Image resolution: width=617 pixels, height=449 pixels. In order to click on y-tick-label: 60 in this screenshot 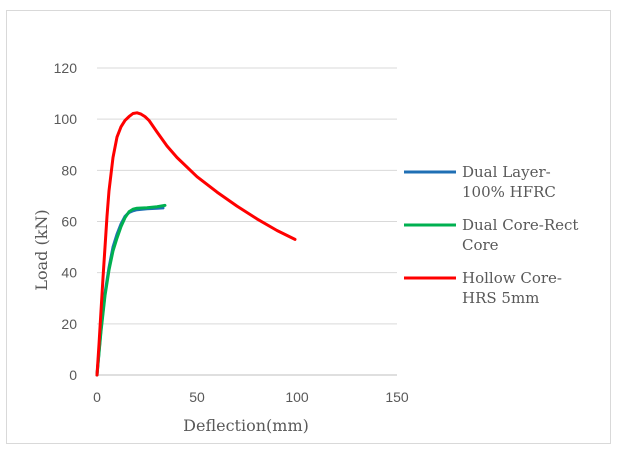, I will do `click(69, 222)`.